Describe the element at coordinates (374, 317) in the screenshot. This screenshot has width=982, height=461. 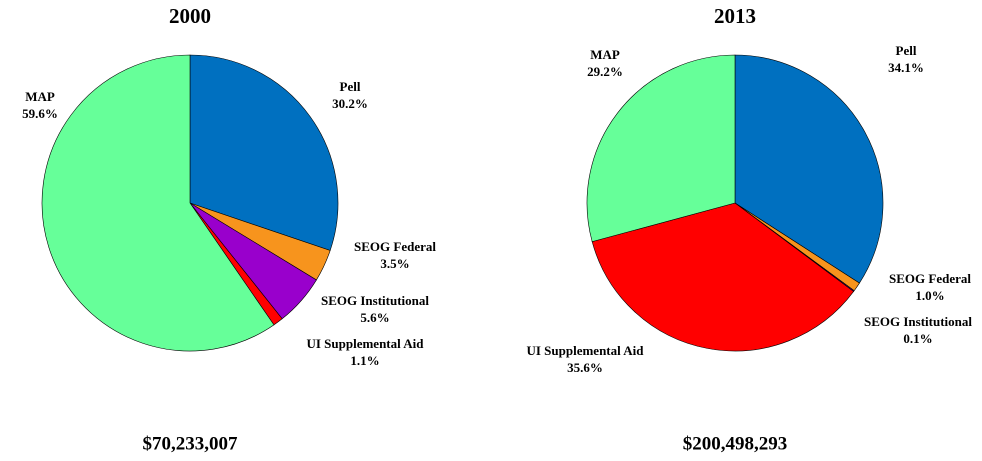
I see `value-label: 5.6%` at that location.